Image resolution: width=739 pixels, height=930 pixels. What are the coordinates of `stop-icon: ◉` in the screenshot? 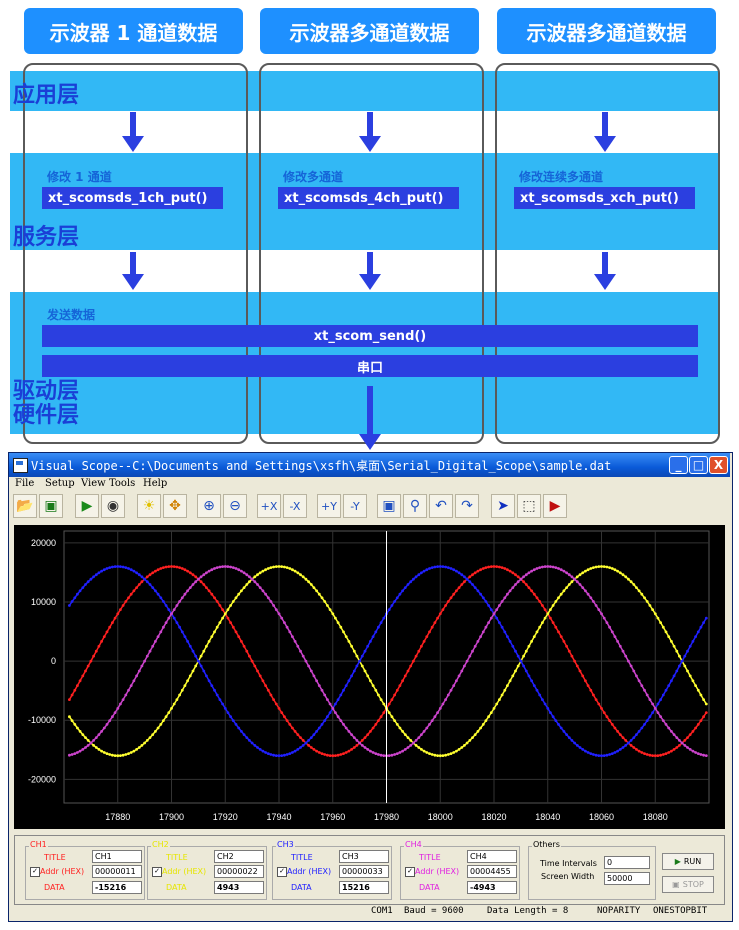 It's located at (113, 506).